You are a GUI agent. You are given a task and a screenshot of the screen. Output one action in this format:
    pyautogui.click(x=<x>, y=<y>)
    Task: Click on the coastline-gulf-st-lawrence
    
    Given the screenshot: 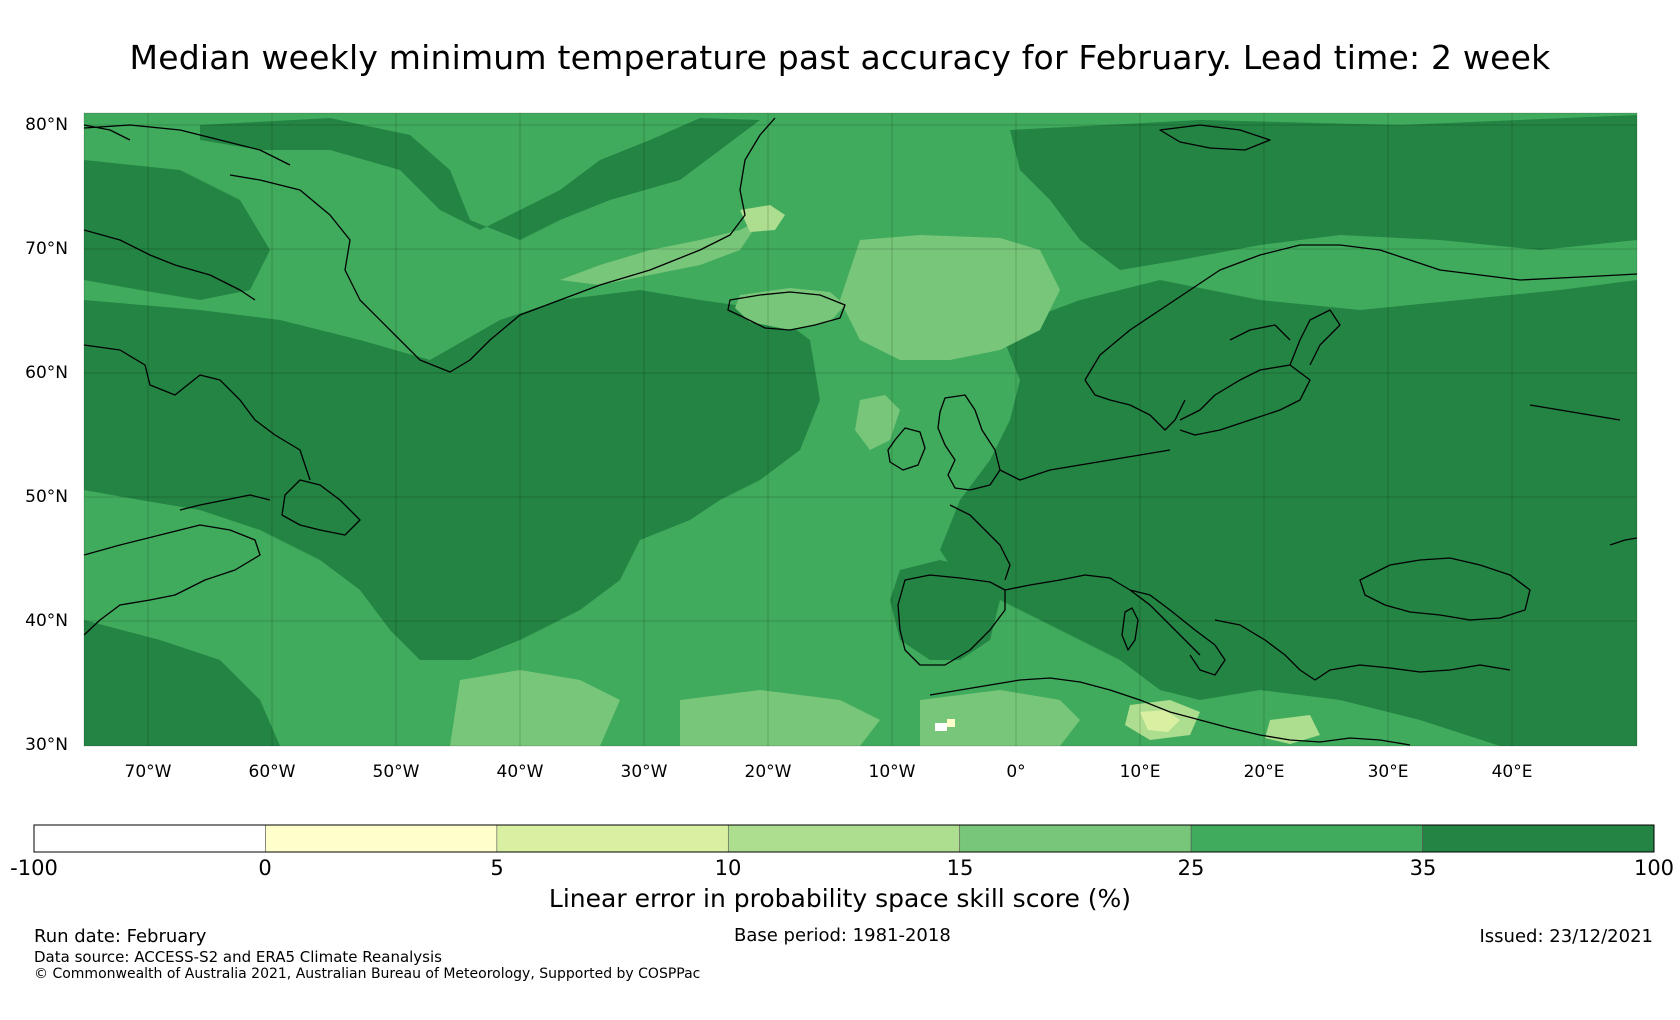 What is the action you would take?
    pyautogui.click(x=225, y=502)
    